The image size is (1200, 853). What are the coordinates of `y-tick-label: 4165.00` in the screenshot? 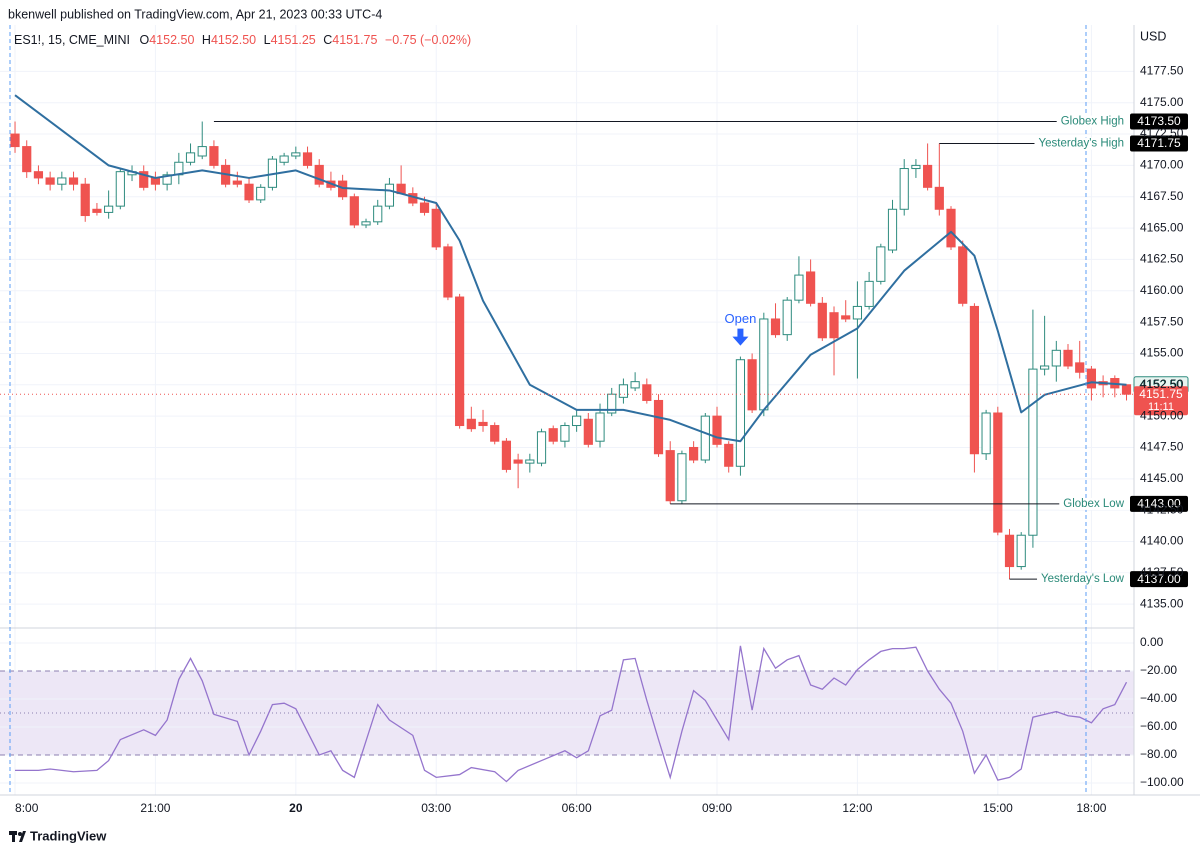 It's located at (1162, 227).